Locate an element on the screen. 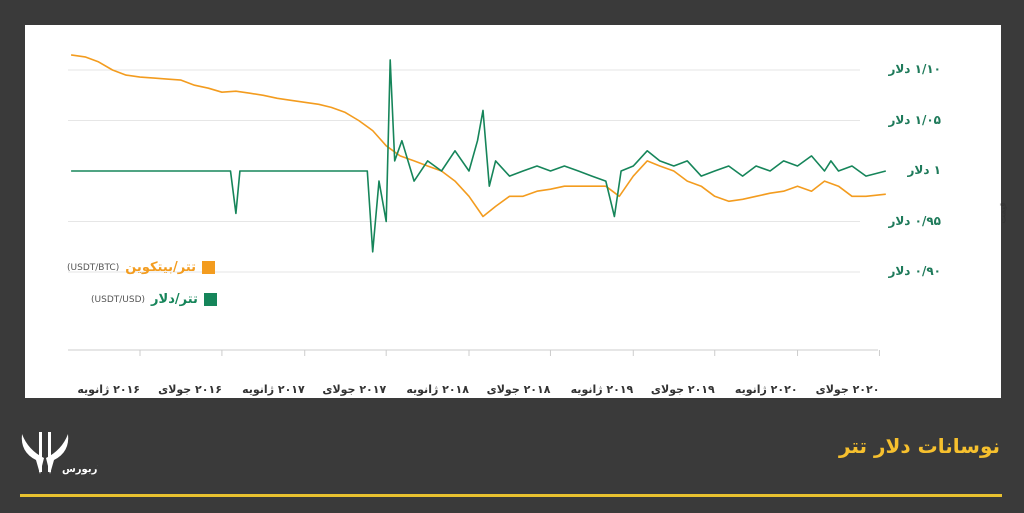  x-tick-label: ۲۰۱۶ جولای is located at coordinates (190, 389).